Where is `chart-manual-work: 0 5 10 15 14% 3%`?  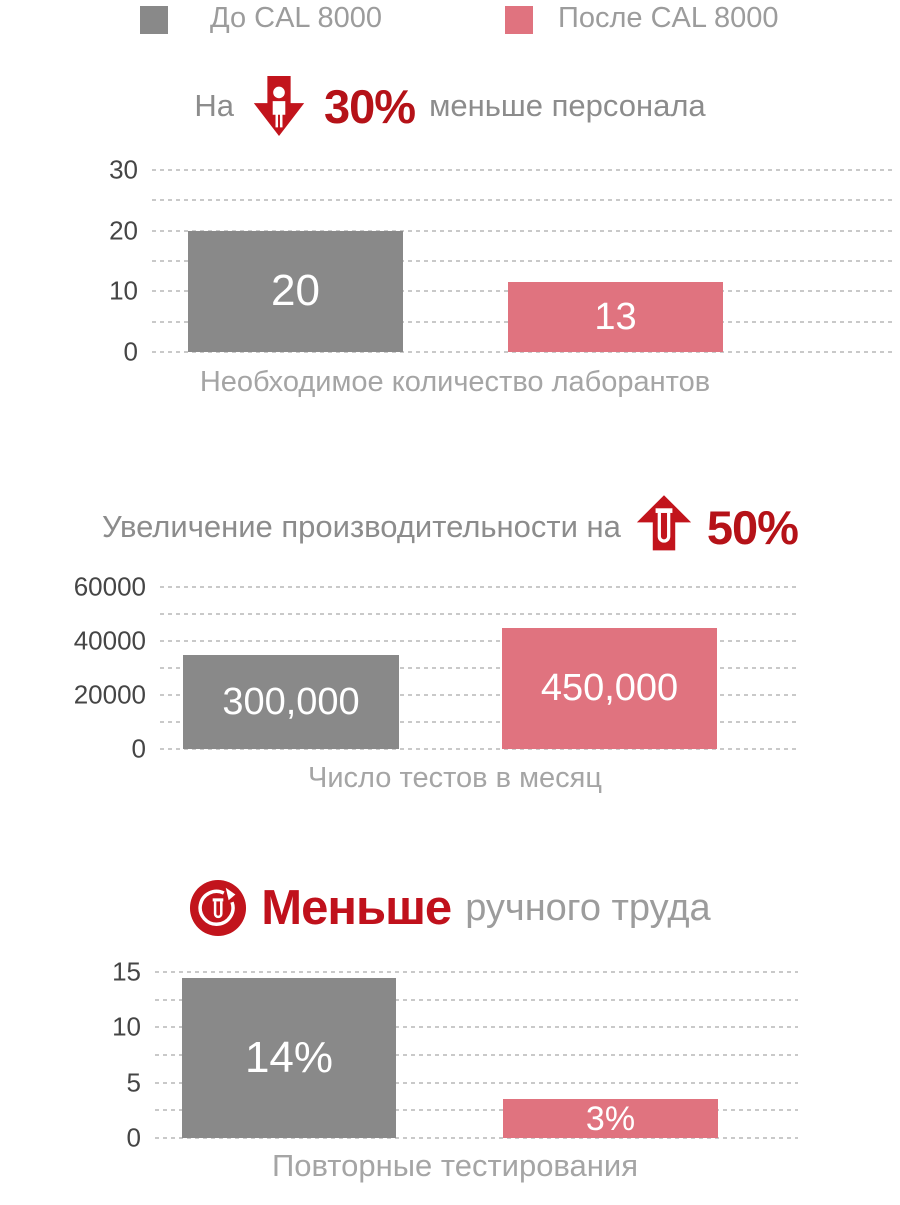 chart-manual-work: 0 5 10 15 14% 3% is located at coordinates (455, 1055).